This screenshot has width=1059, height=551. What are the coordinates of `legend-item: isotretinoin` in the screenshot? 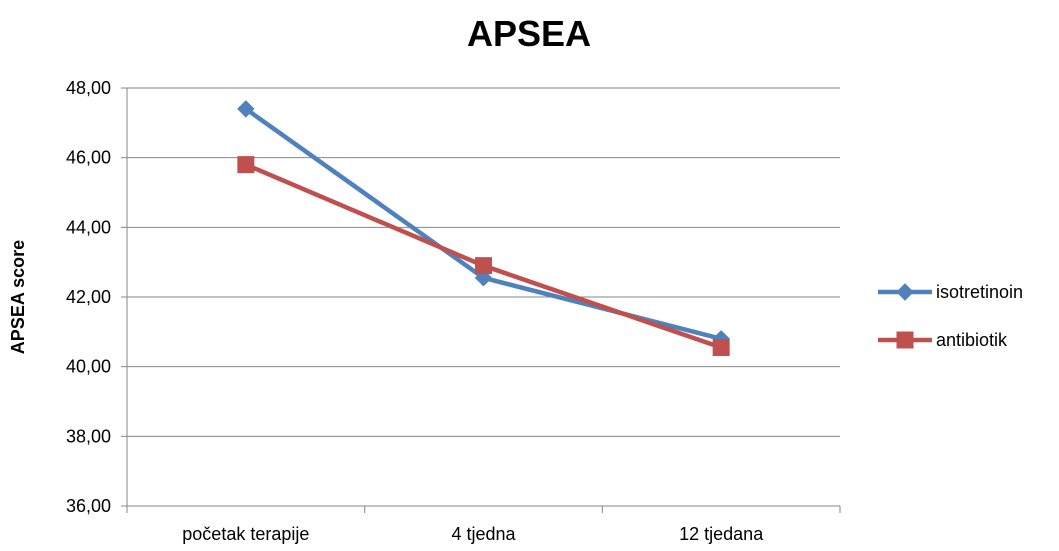 It's located at (950, 292).